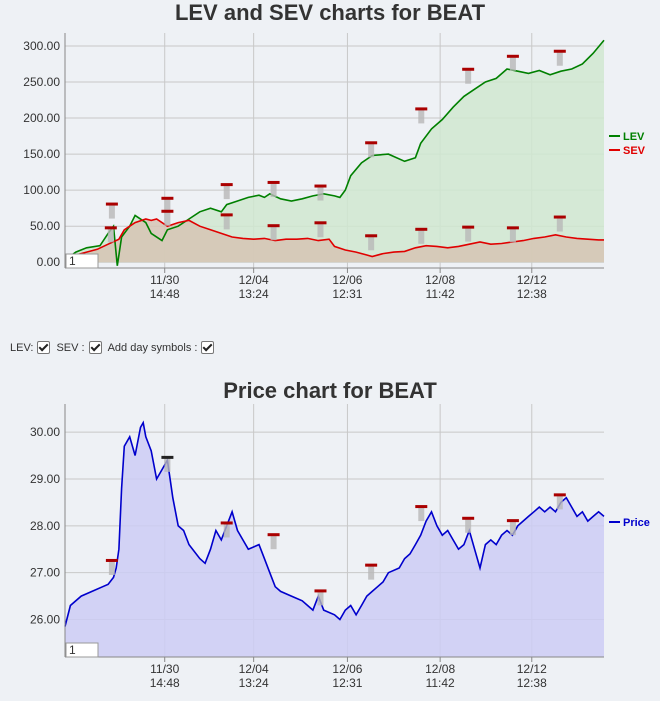 The width and height of the screenshot is (660, 701). I want to click on lev-zoom-input: 1, so click(82, 261).